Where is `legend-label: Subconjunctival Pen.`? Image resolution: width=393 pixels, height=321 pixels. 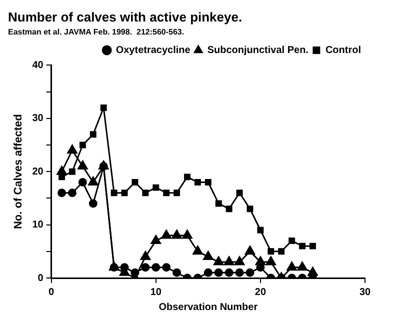
legend-label: Subconjunctival Pen. is located at coordinates (258, 50).